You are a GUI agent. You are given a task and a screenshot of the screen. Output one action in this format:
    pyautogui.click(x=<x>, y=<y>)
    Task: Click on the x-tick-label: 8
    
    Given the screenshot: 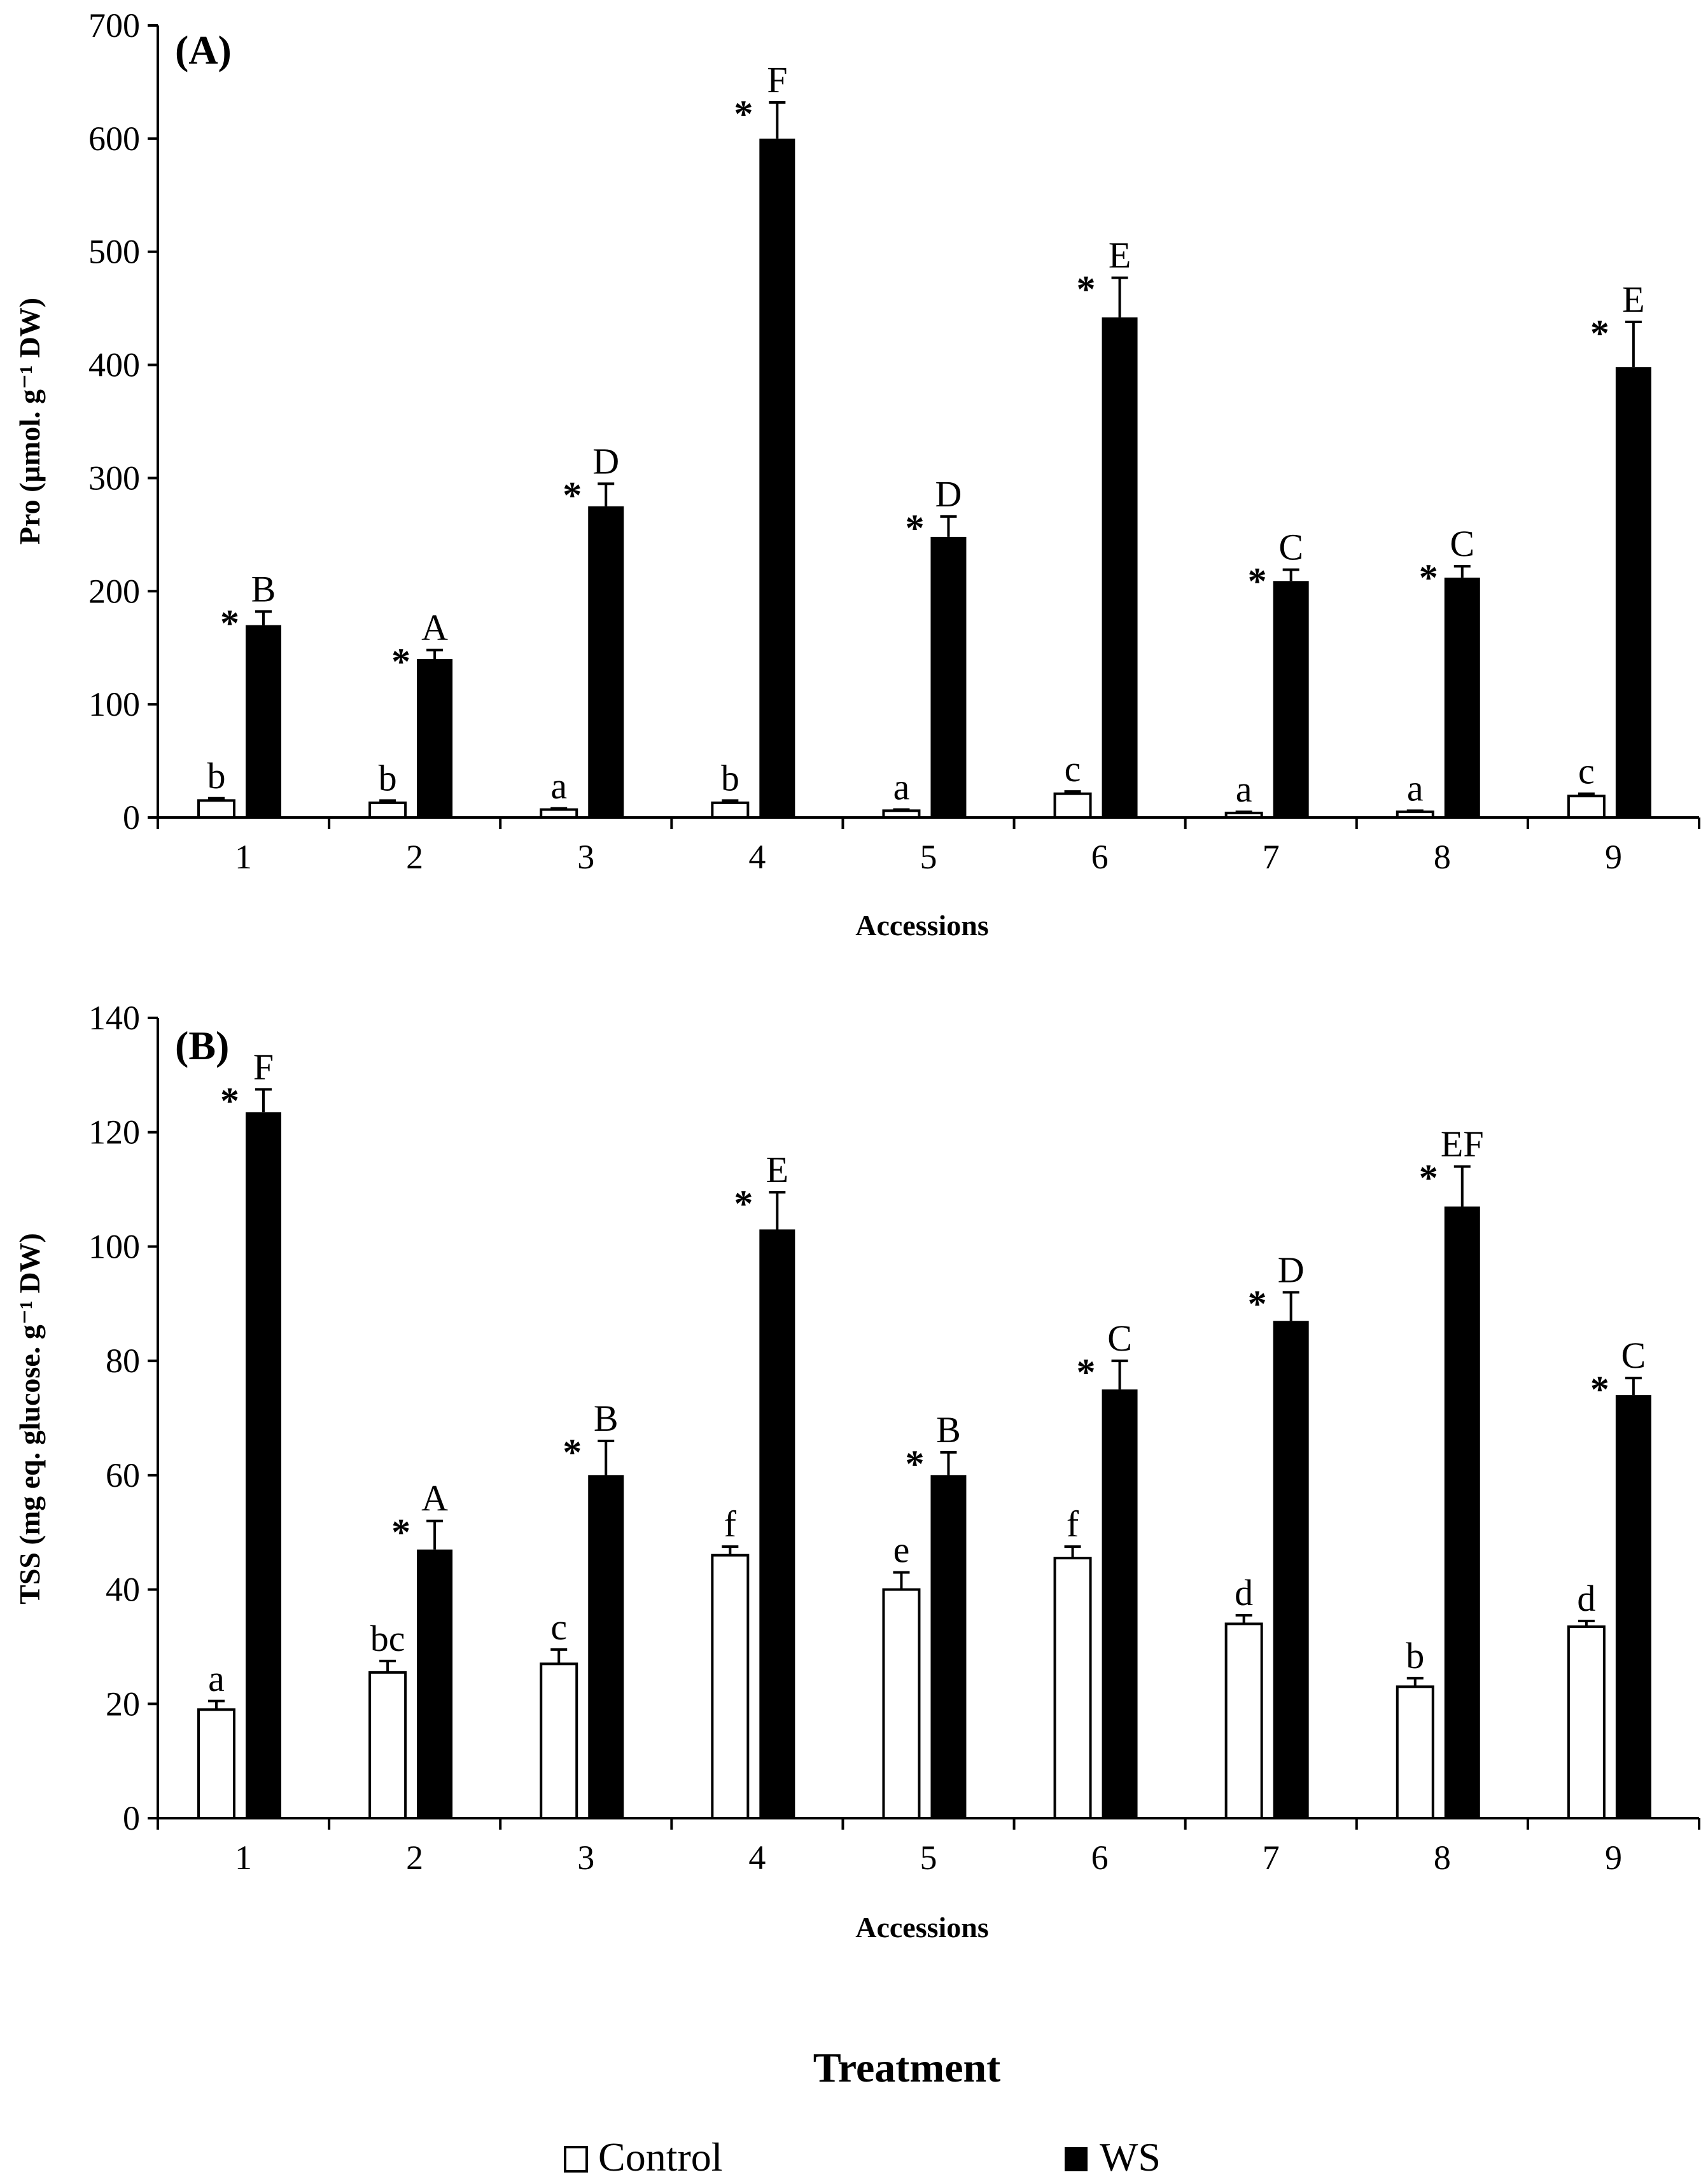 What is the action you would take?
    pyautogui.click(x=1442, y=1858)
    